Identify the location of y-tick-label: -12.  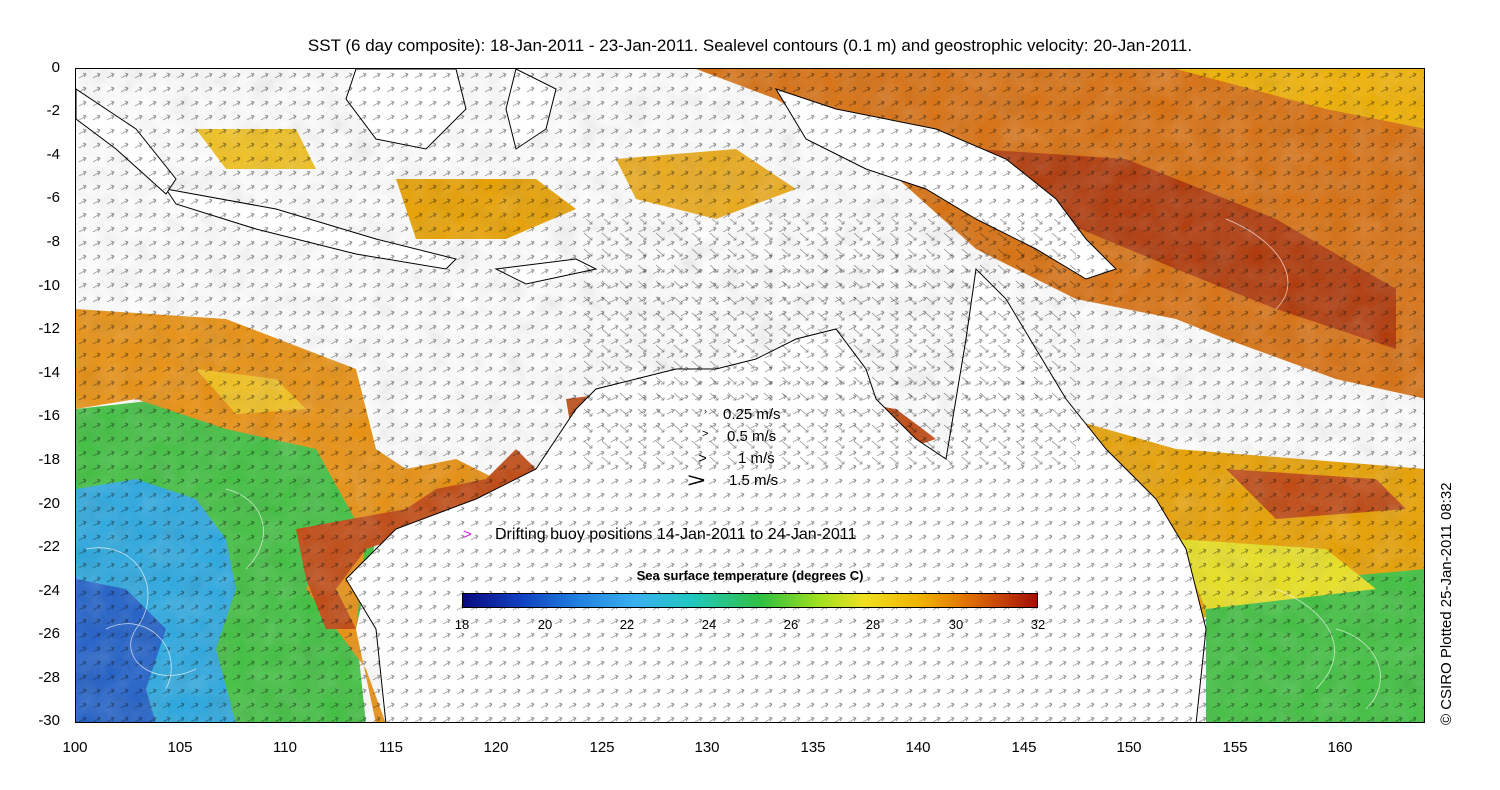
(49, 328).